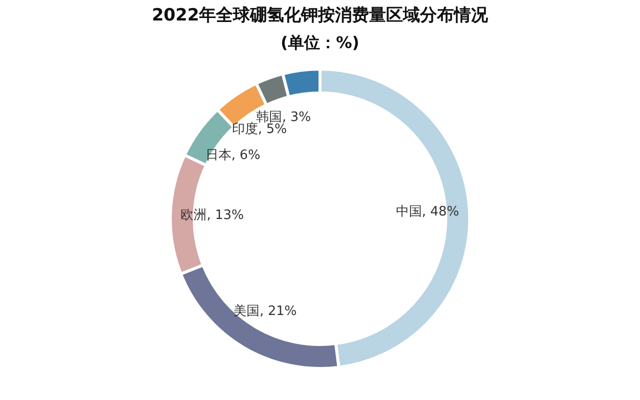 Image resolution: width=640 pixels, height=400 pixels. I want to click on data-label: , 21%, so click(278, 311).